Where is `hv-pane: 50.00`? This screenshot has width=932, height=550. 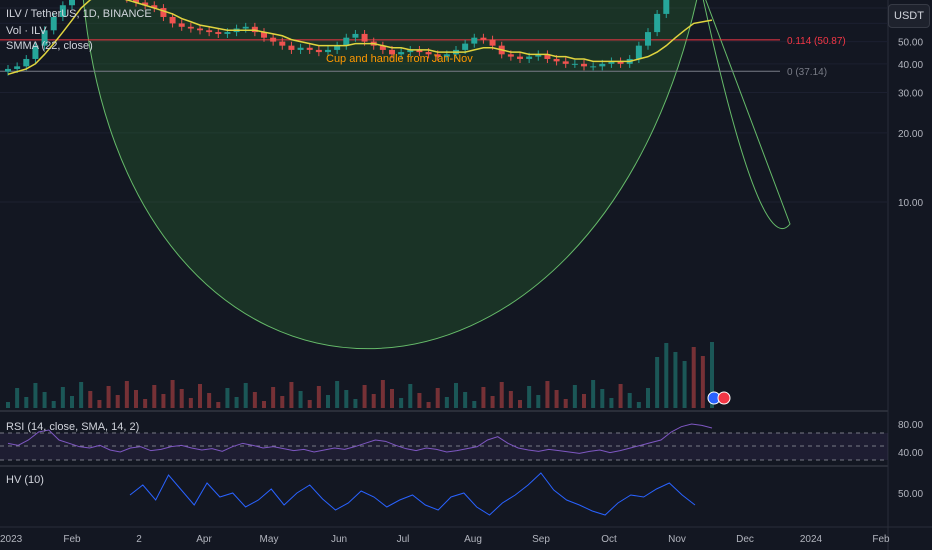
hv-pane: 50.00 is located at coordinates (526, 494).